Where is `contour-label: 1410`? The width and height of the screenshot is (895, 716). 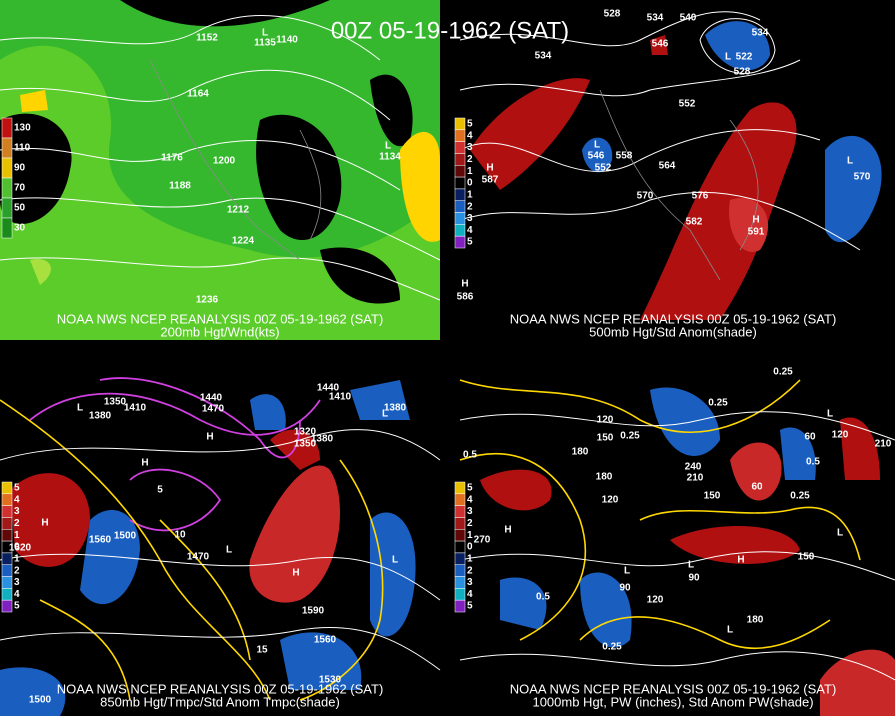
contour-label: 1410 is located at coordinates (135, 408).